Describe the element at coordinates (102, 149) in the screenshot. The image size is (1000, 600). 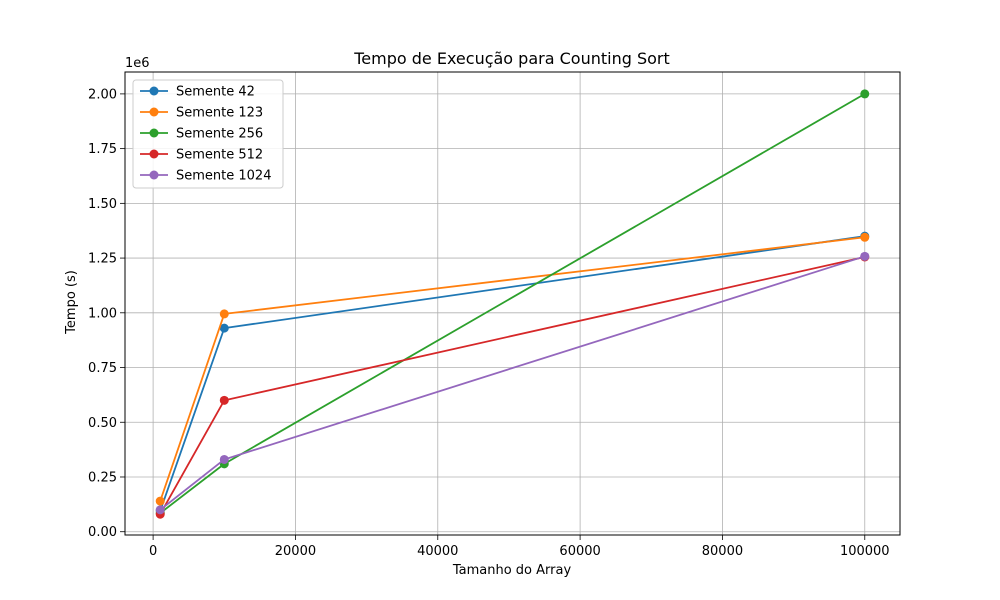
I see `y-tick-label: 1.75` at that location.